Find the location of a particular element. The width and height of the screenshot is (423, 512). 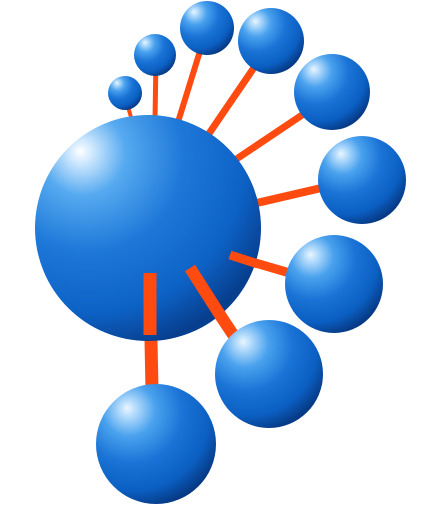

connector-stubs is located at coordinates (201, 292).